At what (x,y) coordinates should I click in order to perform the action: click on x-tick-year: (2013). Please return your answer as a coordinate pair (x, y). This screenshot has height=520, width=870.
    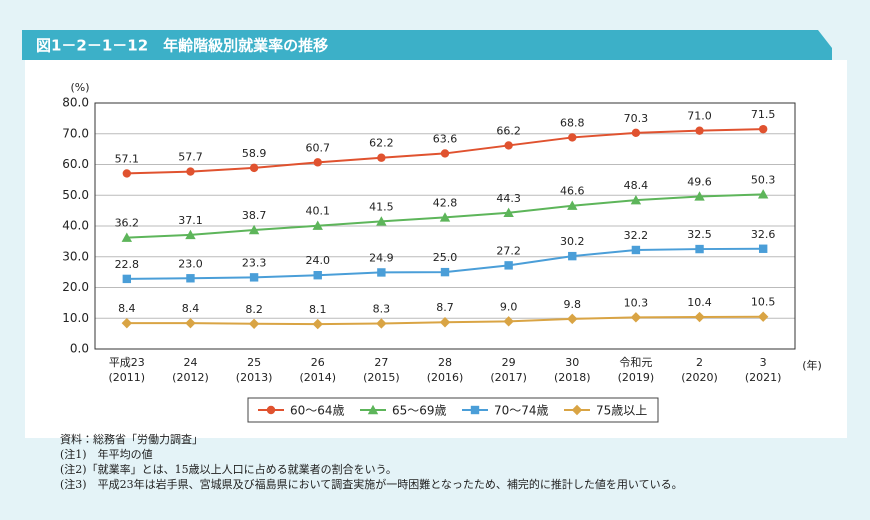
    Looking at the image, I should click on (254, 377).